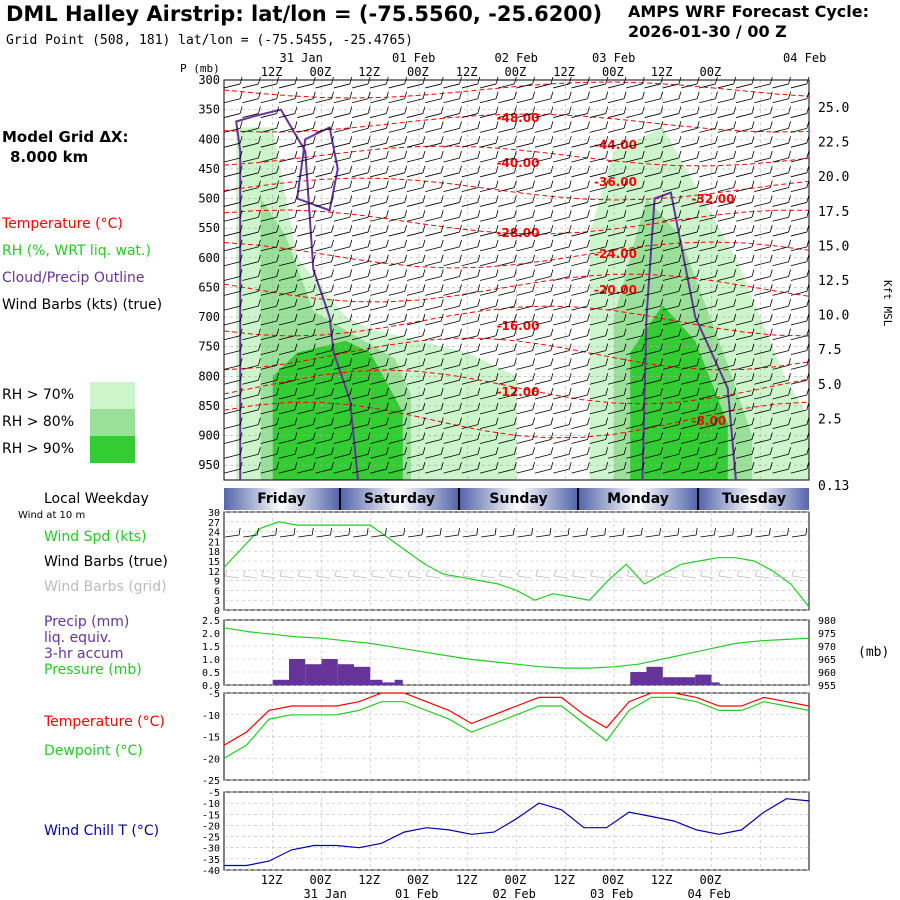 This screenshot has width=900, height=900. Describe the element at coordinates (378, 574) in the screenshot. I see `surface-wind-barb-grid` at that location.